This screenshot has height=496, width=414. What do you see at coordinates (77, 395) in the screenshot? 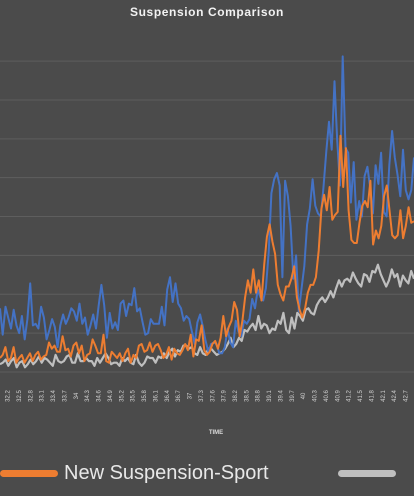
I see `x-tick-label-6: 34` at bounding box center [77, 395].